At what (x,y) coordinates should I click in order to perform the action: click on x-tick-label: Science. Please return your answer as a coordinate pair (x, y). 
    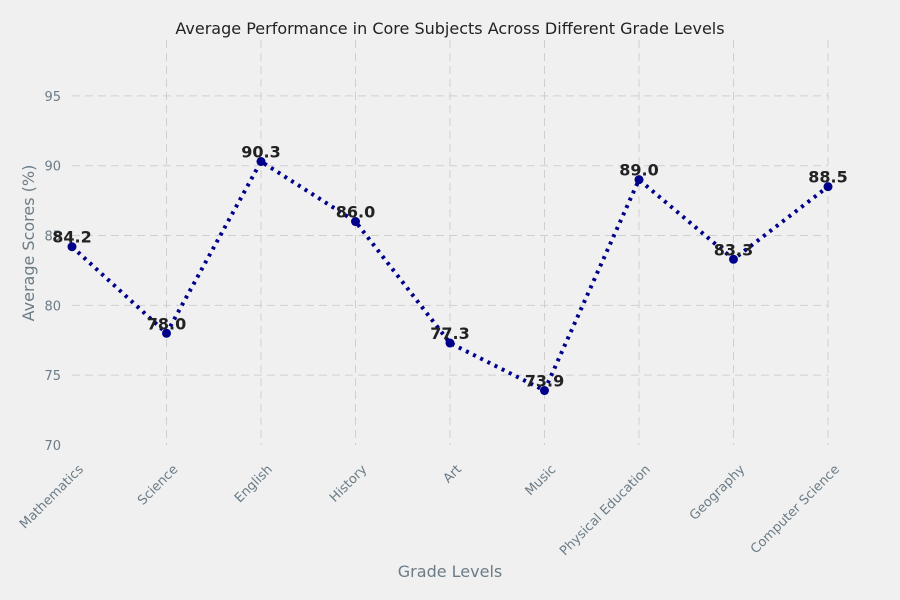
    Looking at the image, I should click on (158, 485).